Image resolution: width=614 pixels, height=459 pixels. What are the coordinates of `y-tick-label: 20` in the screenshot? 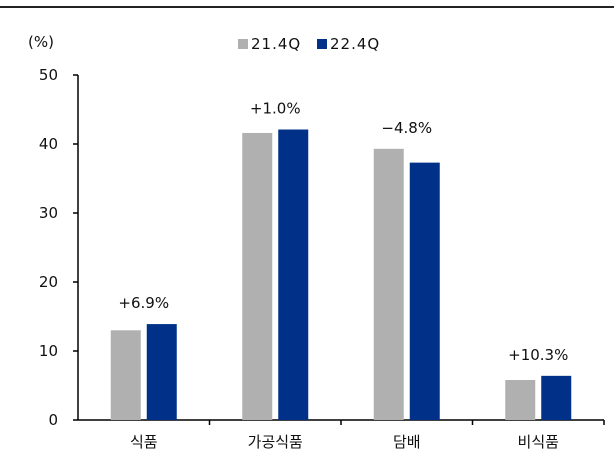 It's located at (48, 282).